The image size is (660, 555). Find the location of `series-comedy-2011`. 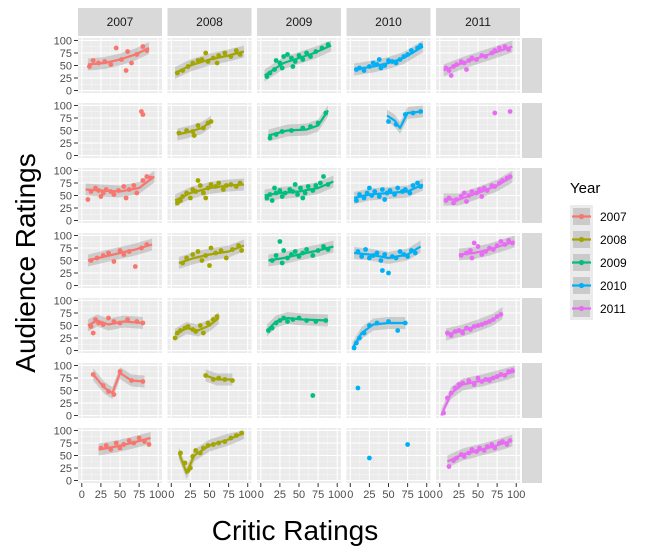

series-comedy-2011 is located at coordinates (478, 188).